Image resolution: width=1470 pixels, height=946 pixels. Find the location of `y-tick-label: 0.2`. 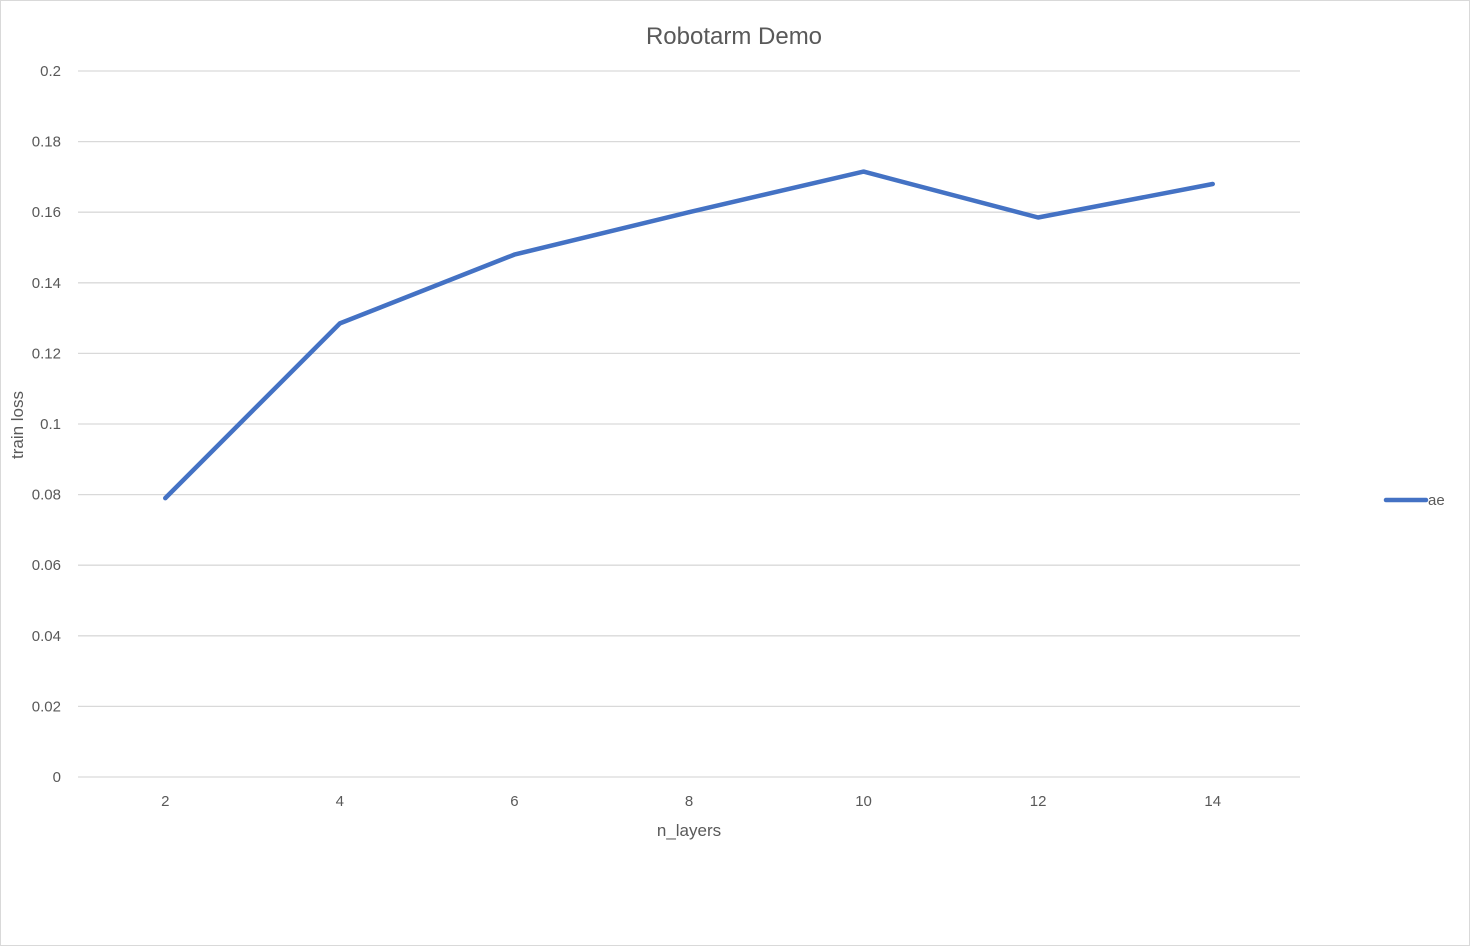

y-tick-label: 0.2 is located at coordinates (50, 71).